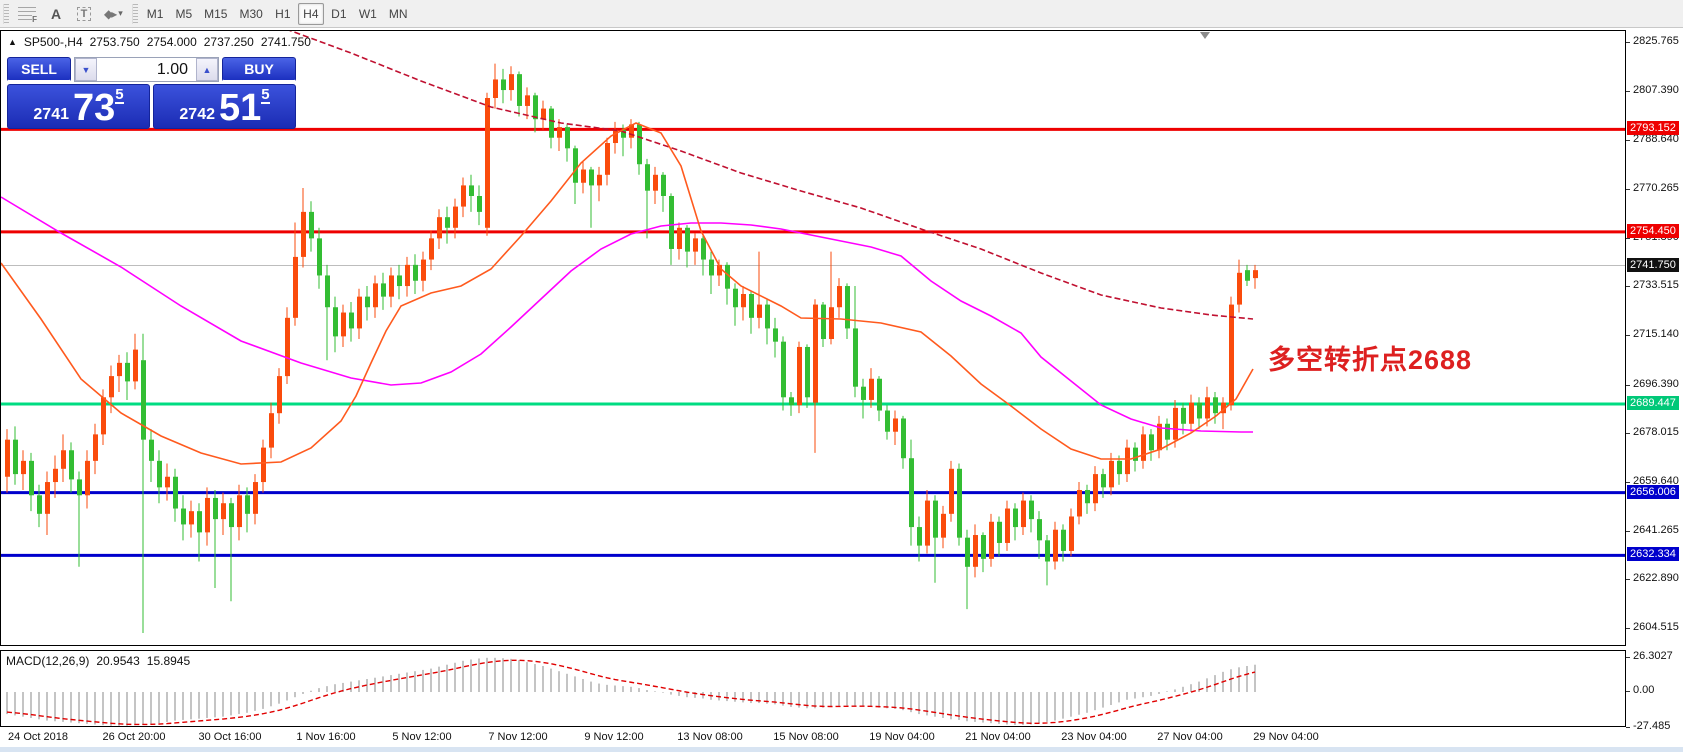 Image resolution: width=1683 pixels, height=752 pixels. I want to click on shapes-icon: ◆▸ ▾, so click(113, 13).